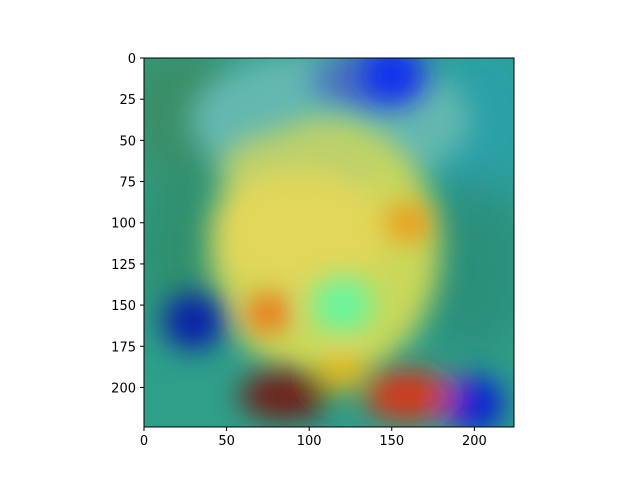 The width and height of the screenshot is (640, 480). Describe the element at coordinates (127, 183) in the screenshot. I see `y-tick-label: 75` at that location.